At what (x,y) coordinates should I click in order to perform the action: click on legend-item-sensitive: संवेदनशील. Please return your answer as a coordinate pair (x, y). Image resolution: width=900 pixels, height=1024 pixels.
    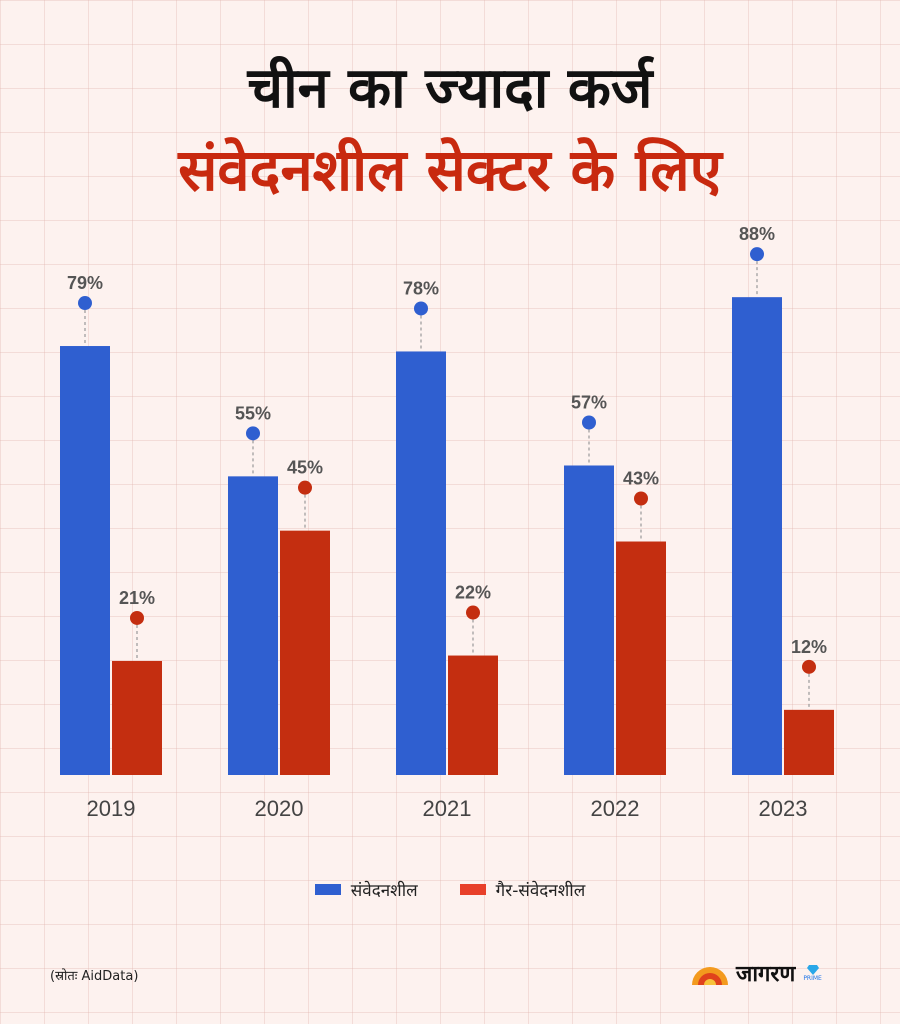
    Looking at the image, I should click on (366, 889).